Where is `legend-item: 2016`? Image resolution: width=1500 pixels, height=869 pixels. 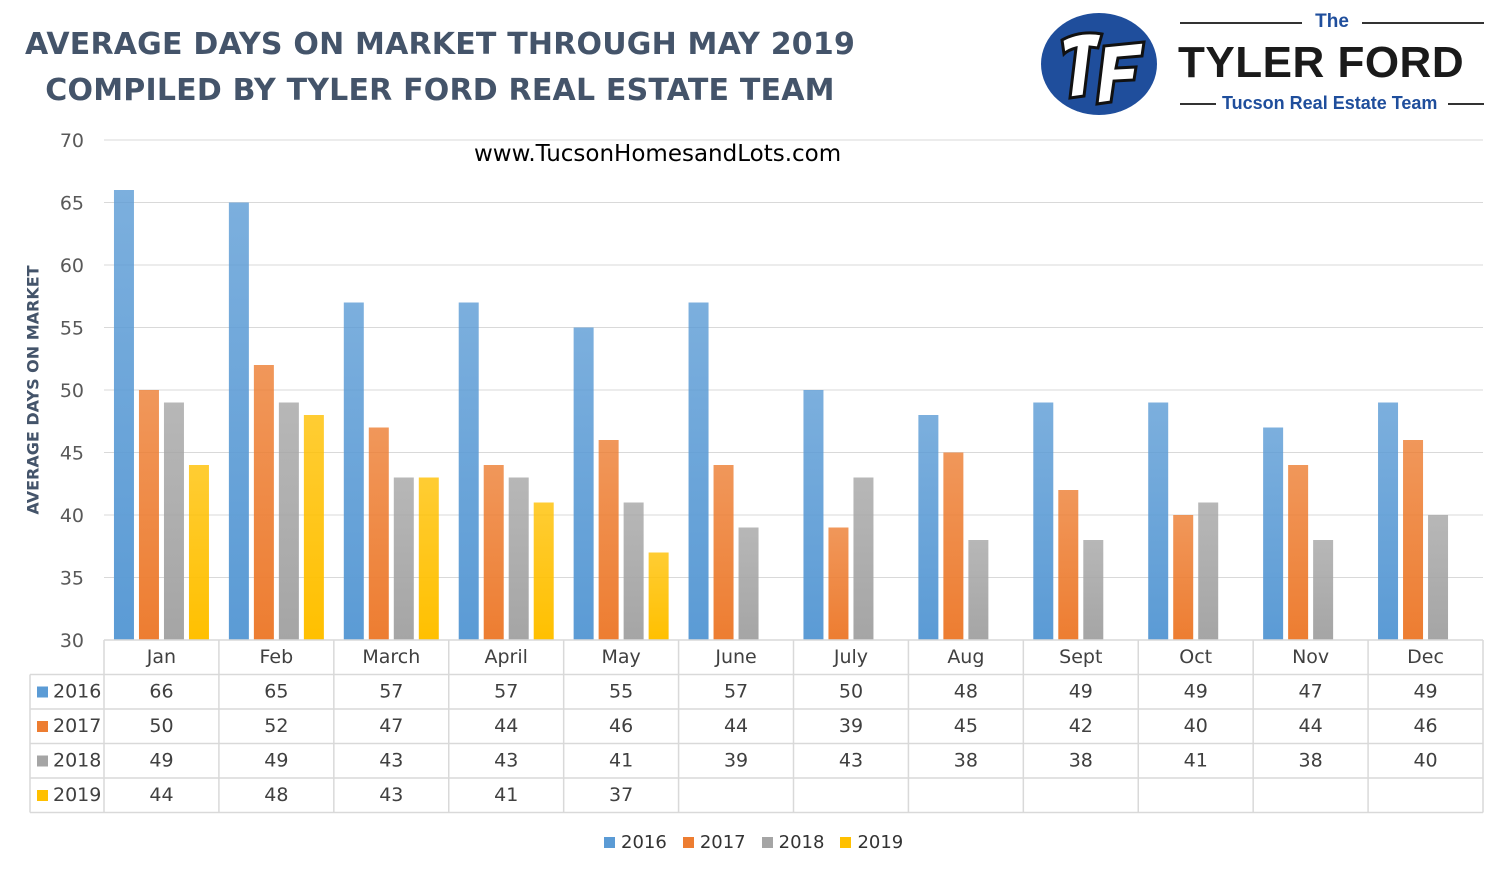
legend-item: 2016 is located at coordinates (635, 842).